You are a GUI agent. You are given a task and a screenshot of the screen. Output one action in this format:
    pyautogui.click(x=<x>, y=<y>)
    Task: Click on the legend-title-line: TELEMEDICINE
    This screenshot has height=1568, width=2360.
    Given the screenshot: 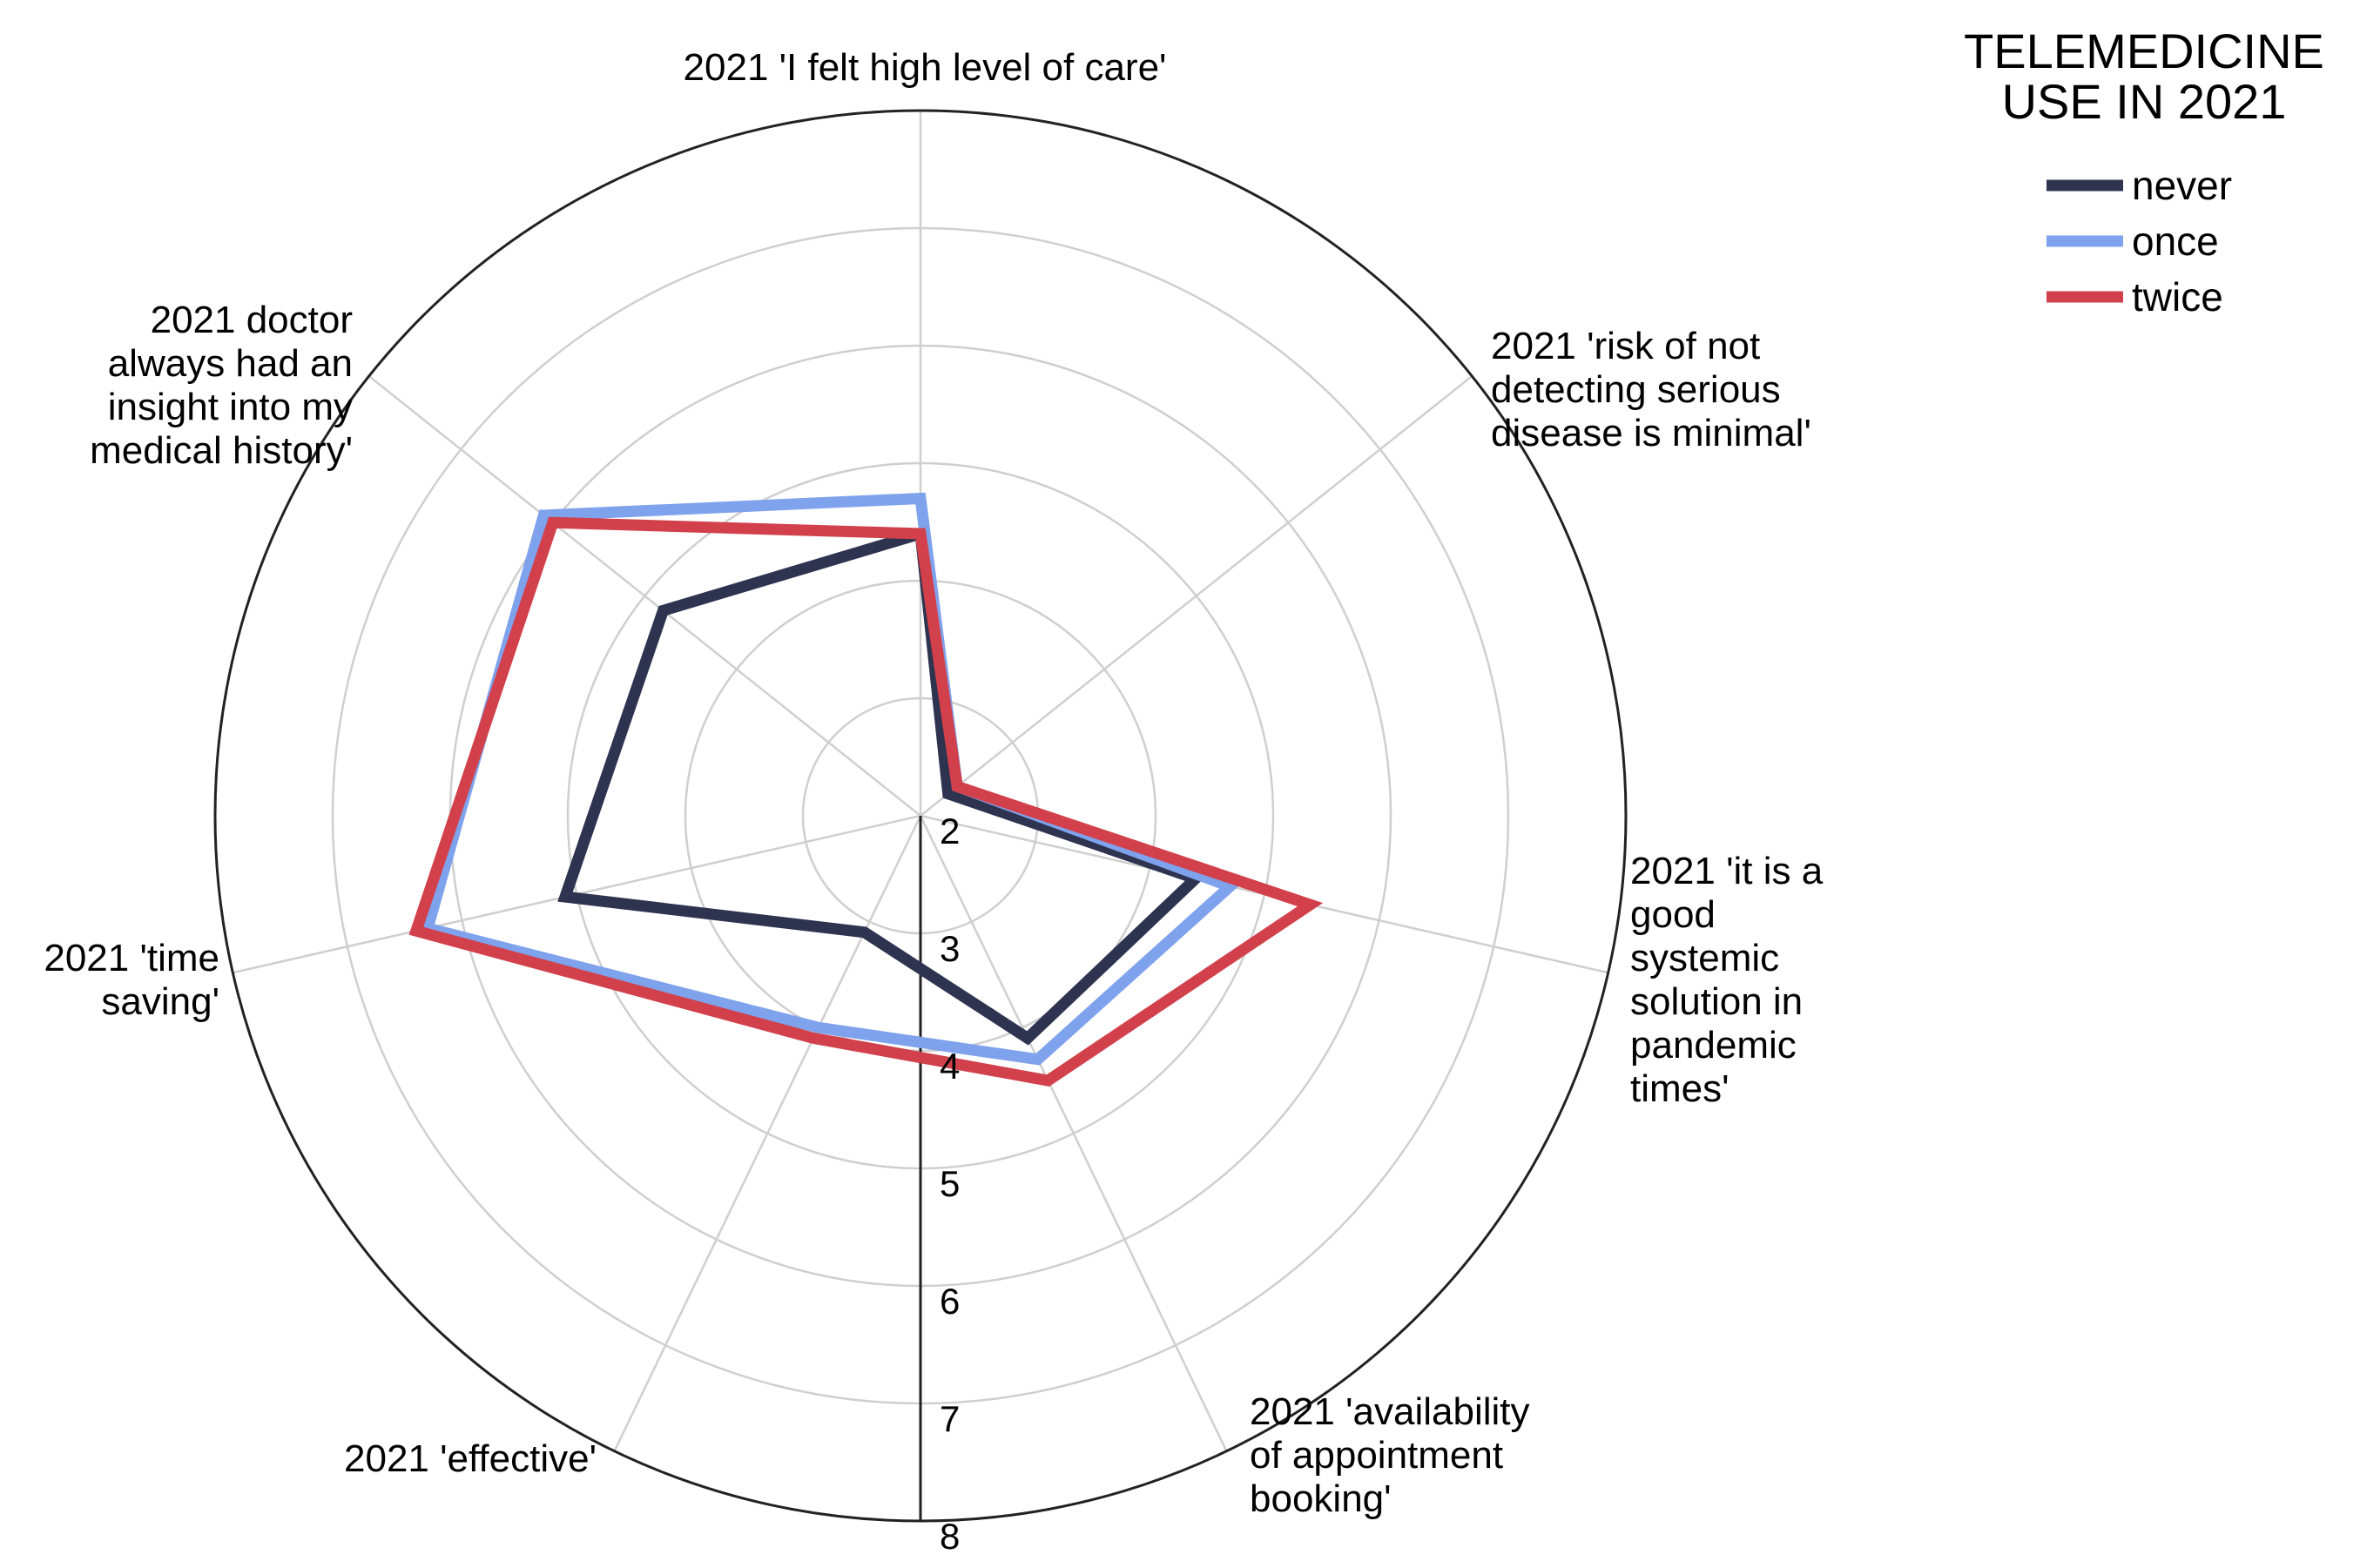 What is the action you would take?
    pyautogui.click(x=2144, y=51)
    